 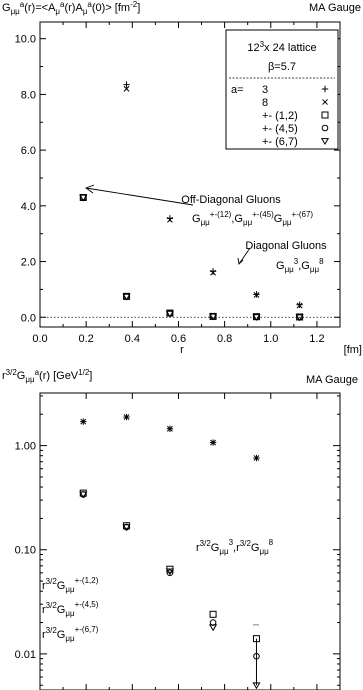 What do you see at coordinates (252, 218) in the screenshot?
I see `annotation-offdiag-formula: Gμμ+-(12),Gμμ+-(45)Gμμ+-(67)` at bounding box center [252, 218].